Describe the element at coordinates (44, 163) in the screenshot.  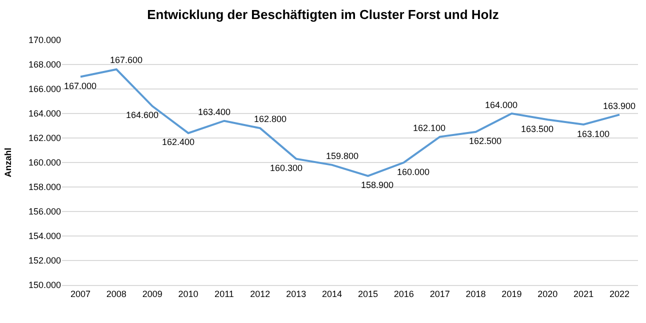
I see `y-tick-label: 160.000` at that location.